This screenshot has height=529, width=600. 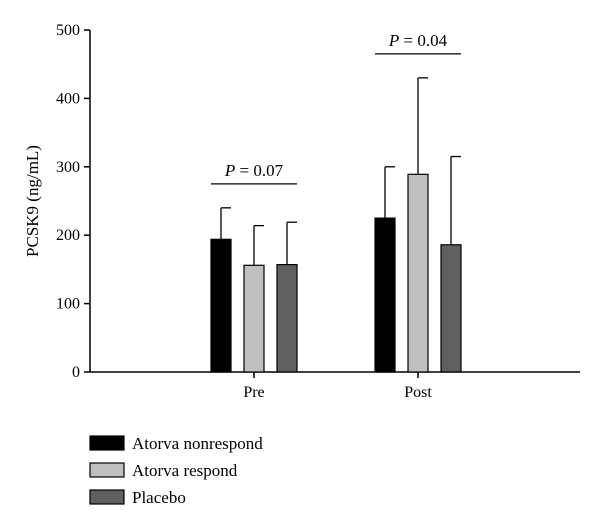 I want to click on y-tick-label: 200, so click(x=68, y=235).